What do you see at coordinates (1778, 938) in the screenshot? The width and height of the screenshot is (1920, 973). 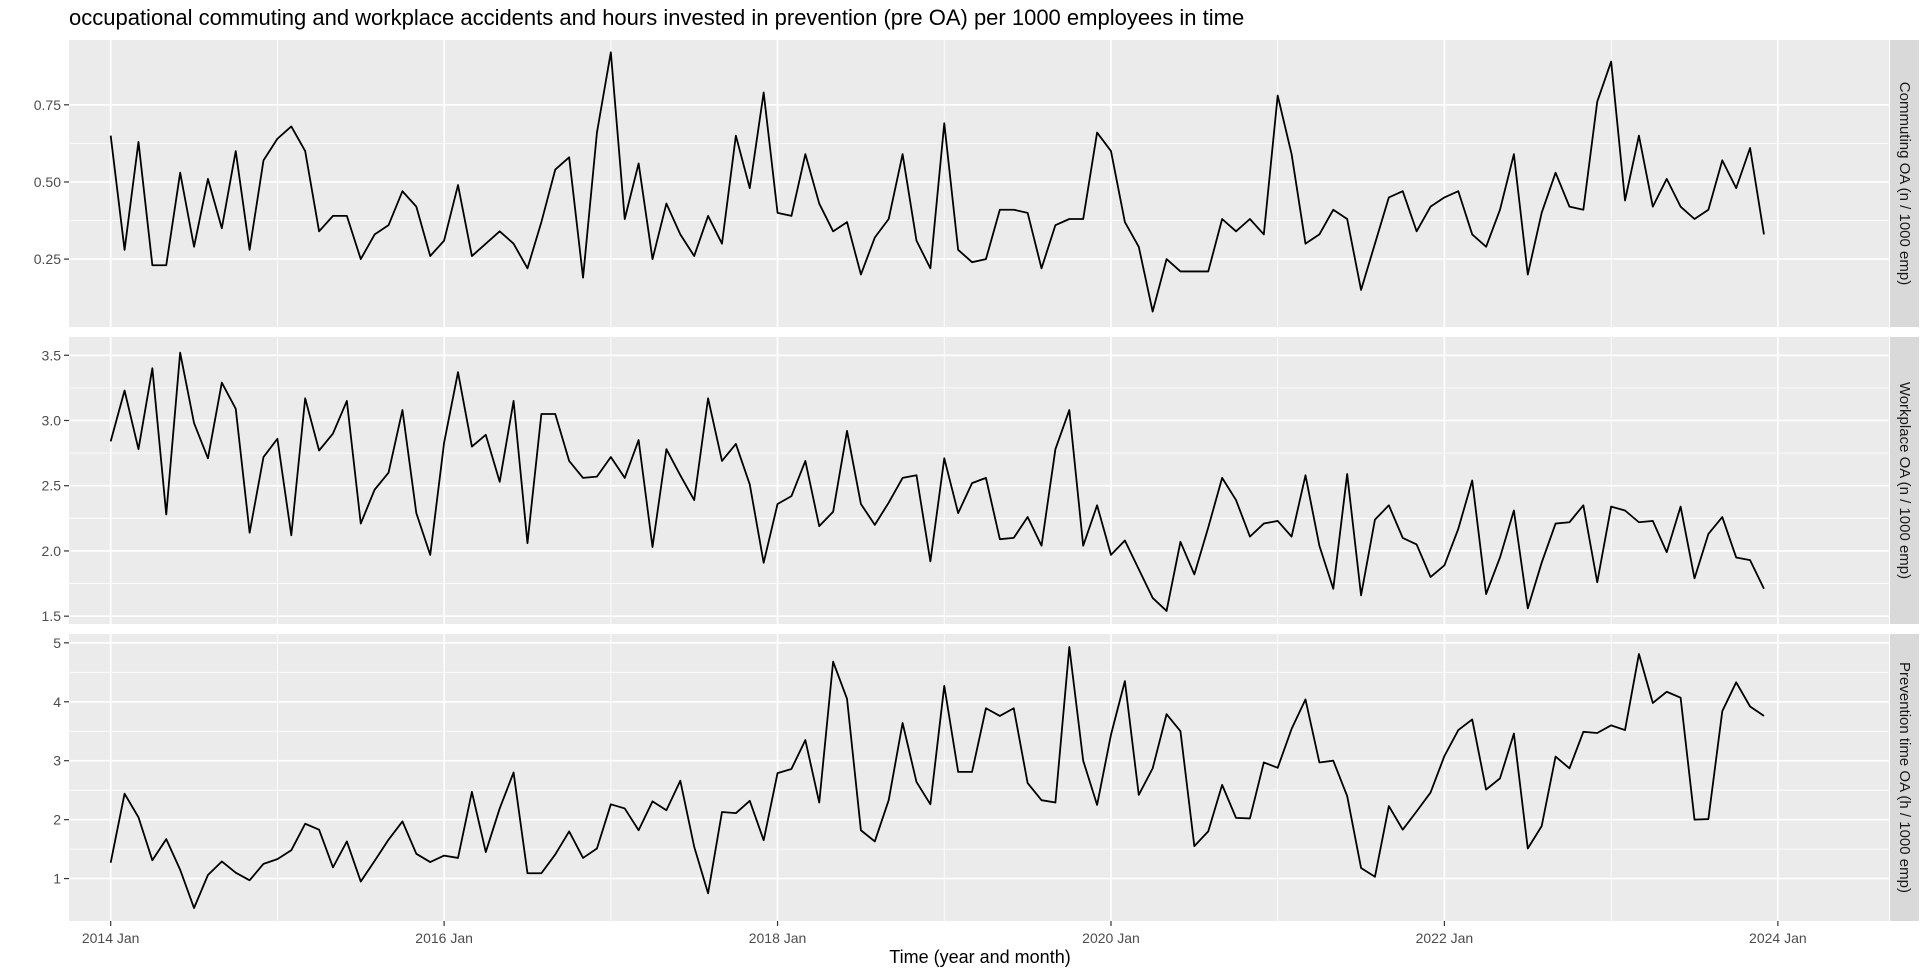 I see `x-tick-label: 2024 Jan` at bounding box center [1778, 938].